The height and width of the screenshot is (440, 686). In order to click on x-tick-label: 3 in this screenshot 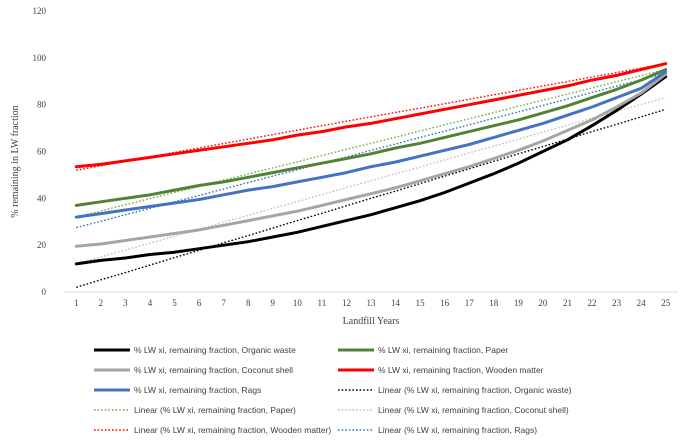, I will do `click(125, 303)`.